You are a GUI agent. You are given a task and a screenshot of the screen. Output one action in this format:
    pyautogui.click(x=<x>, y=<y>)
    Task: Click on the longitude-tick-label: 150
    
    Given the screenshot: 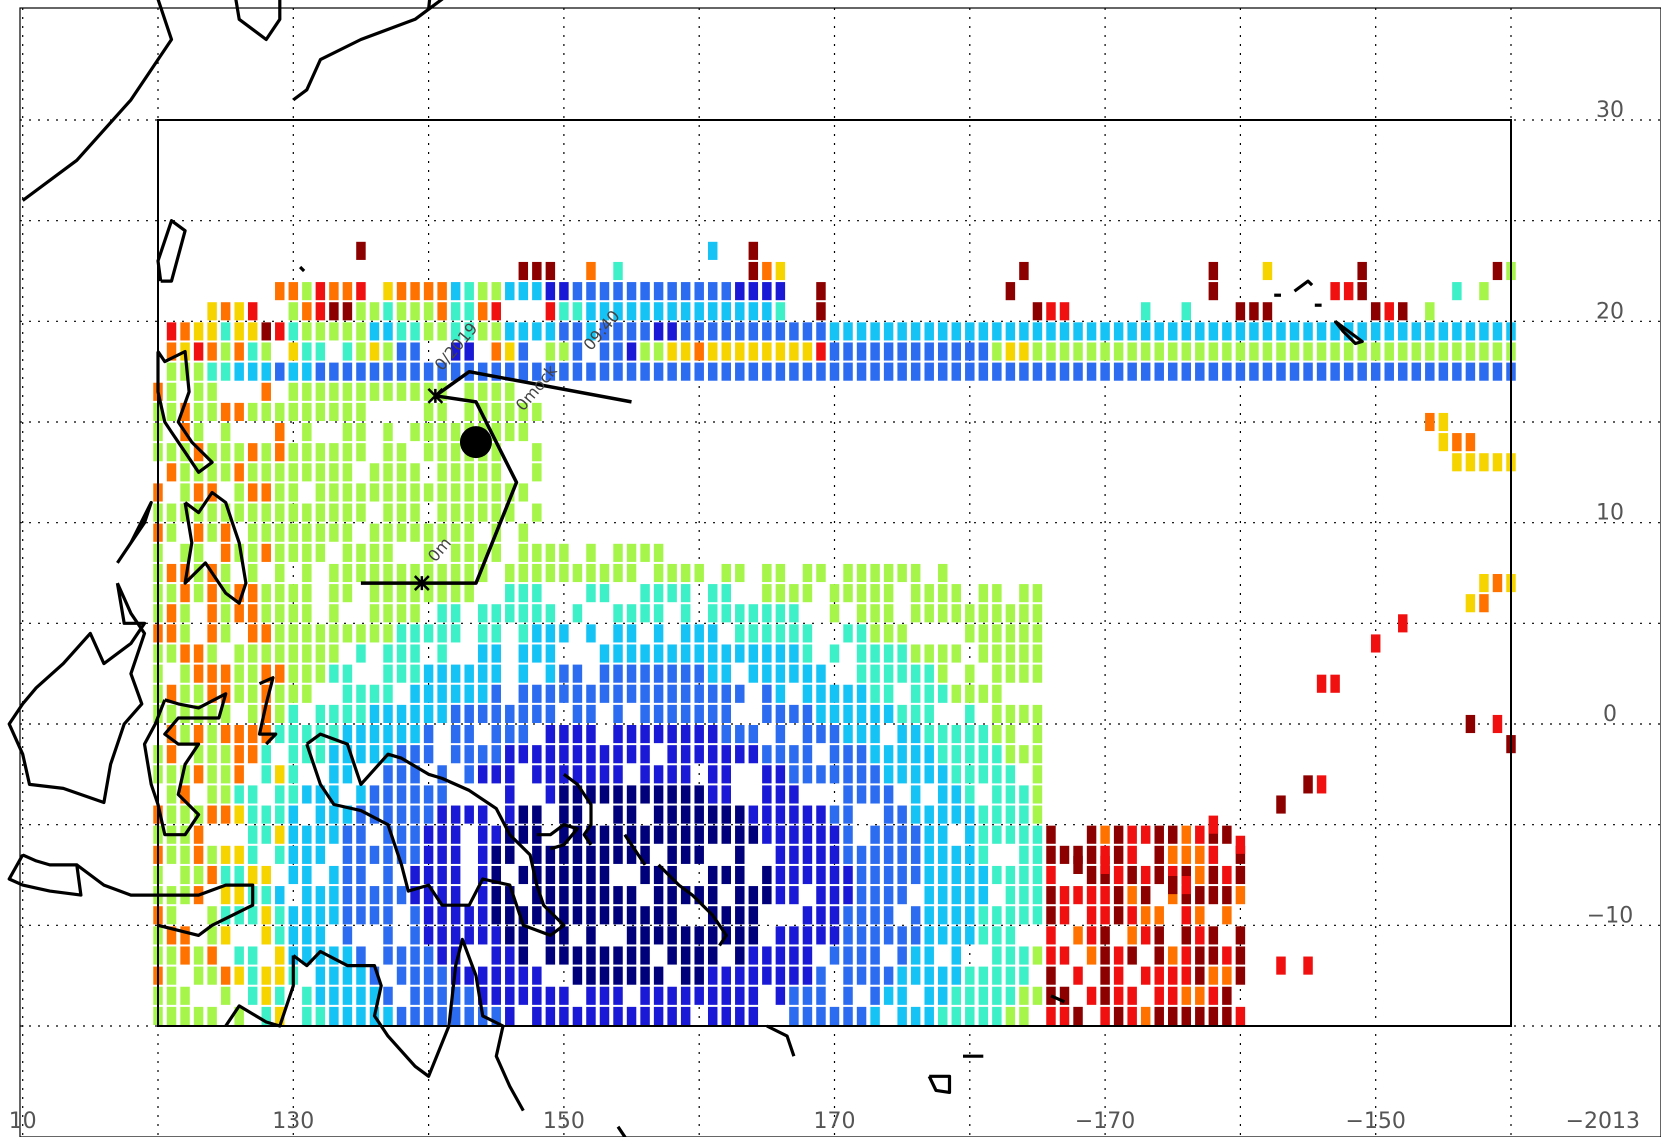 What is the action you would take?
    pyautogui.click(x=564, y=1121)
    